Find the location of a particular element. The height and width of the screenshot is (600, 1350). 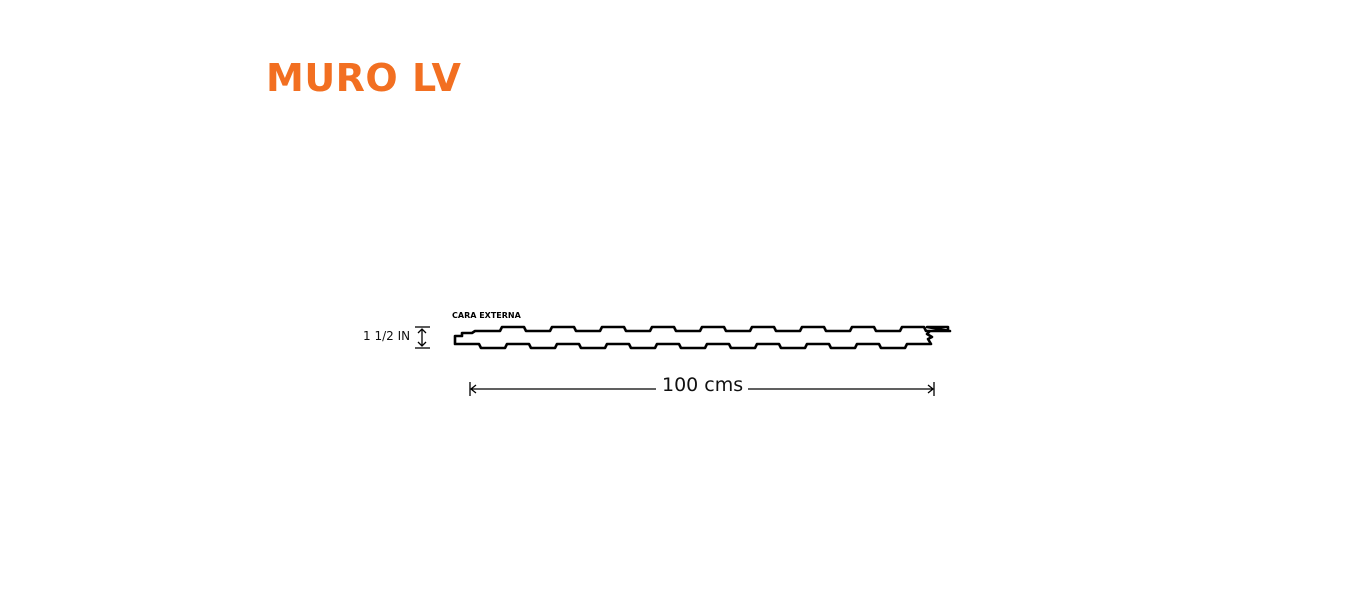

width-dimension-label: 100 cms is located at coordinates (703, 385).